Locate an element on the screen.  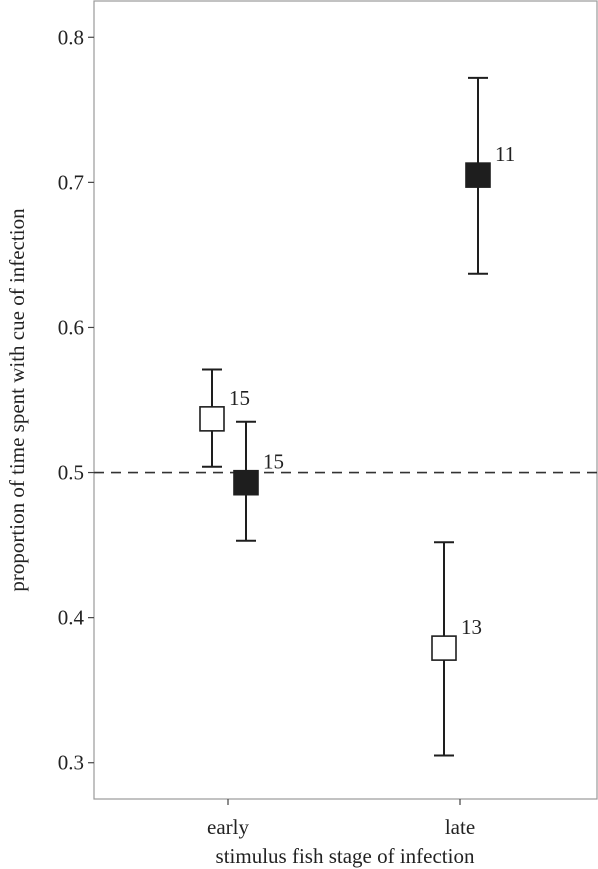
x-tick-label: late is located at coordinates (460, 827).